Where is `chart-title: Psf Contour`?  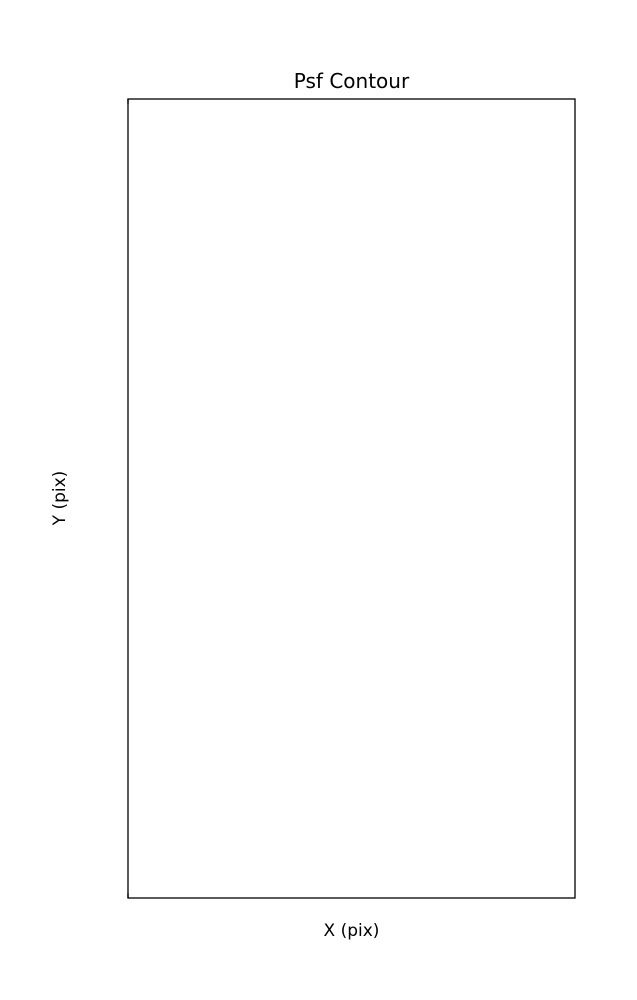
chart-title: Psf Contour is located at coordinates (351, 81).